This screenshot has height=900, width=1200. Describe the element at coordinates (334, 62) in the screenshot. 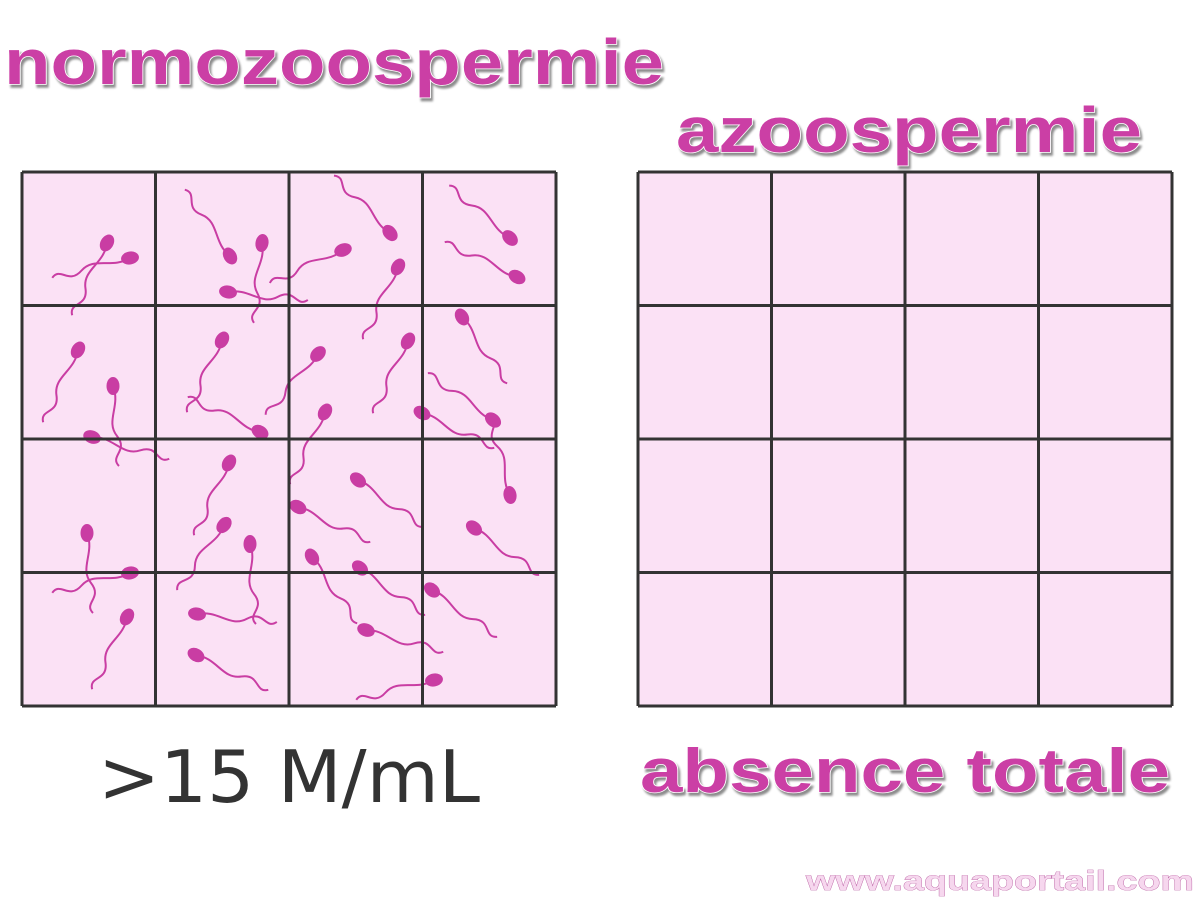

I see `left-title: normozoospermie` at that location.